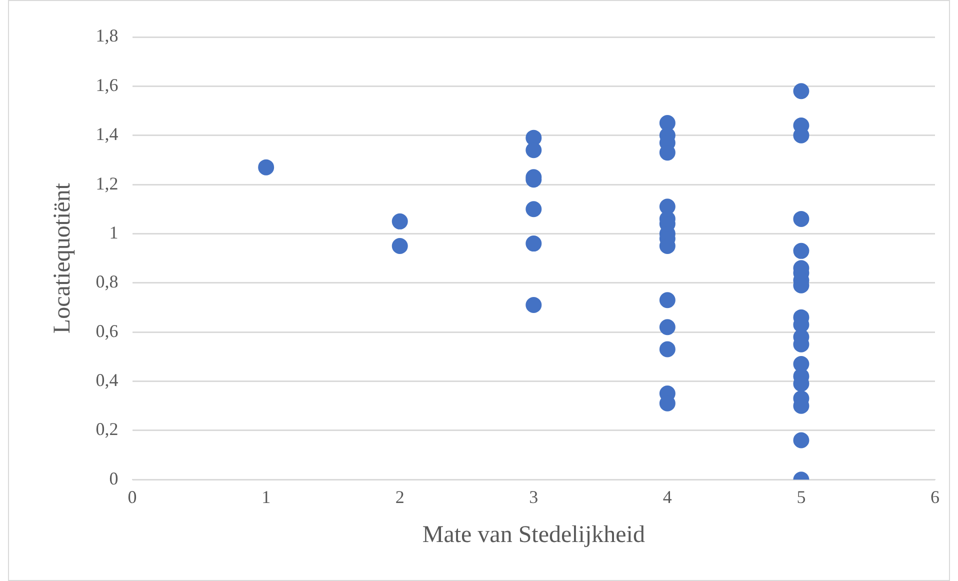 The width and height of the screenshot is (958, 581). I want to click on x-axis-title: Mate van Stedelijkheid, so click(533, 535).